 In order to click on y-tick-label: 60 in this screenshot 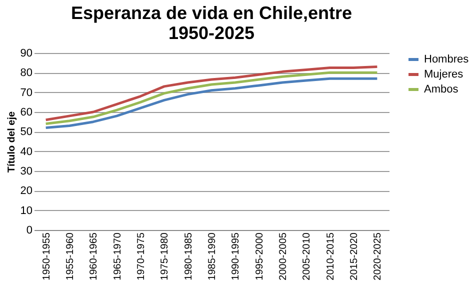, I will do `click(26, 112)`.